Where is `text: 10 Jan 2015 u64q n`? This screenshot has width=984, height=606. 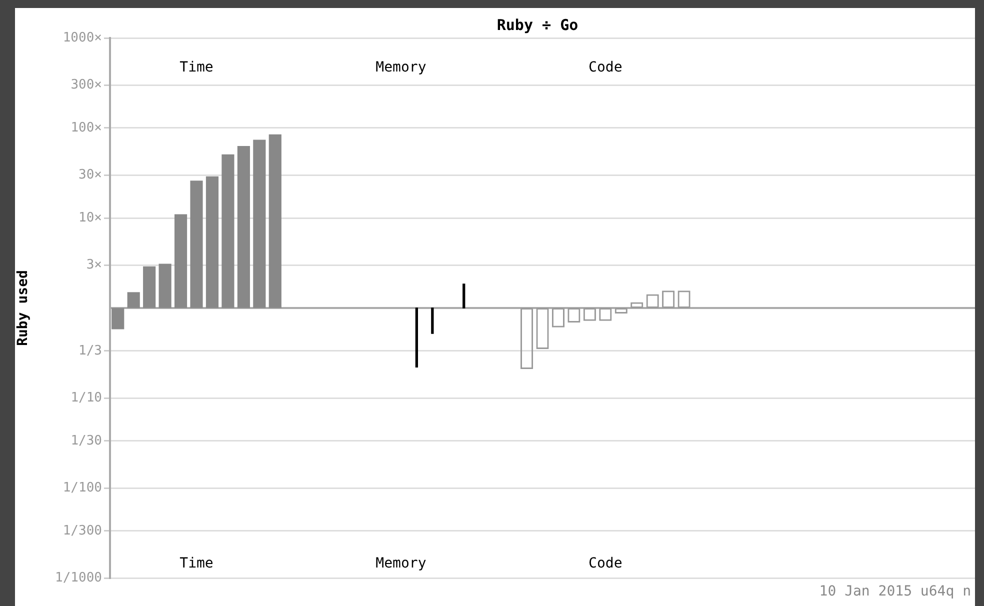
text: 10 Jan 2015 u64q n is located at coordinates (895, 592).